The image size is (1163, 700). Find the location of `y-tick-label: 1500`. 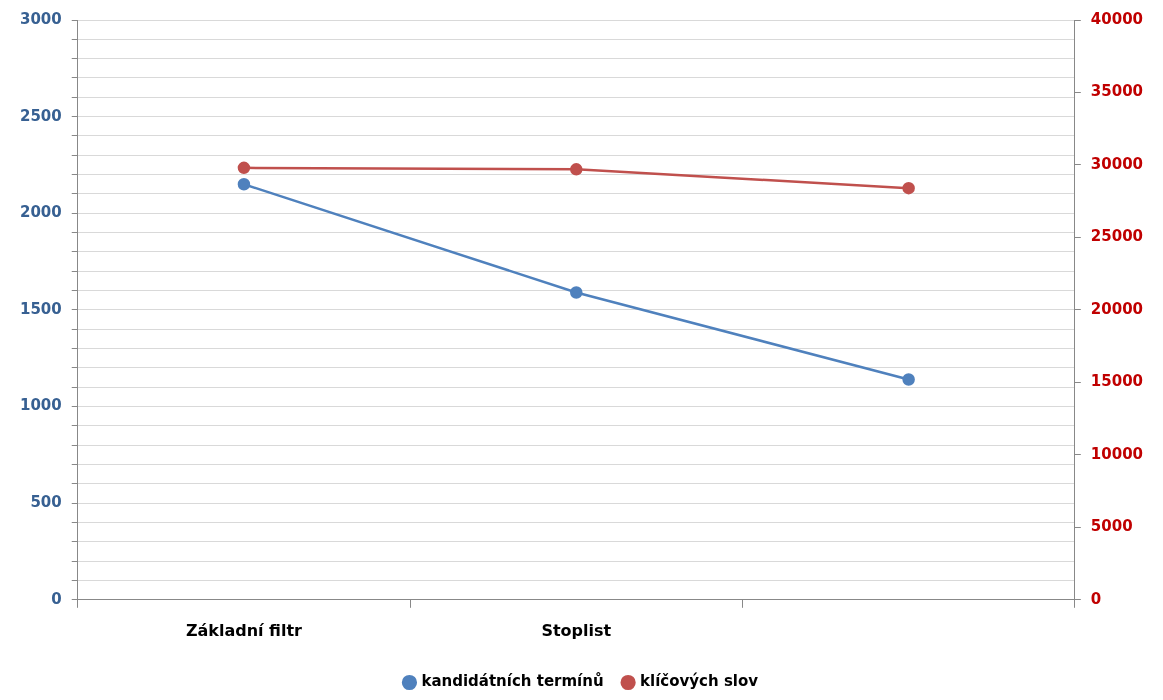

y-tick-label: 1500 is located at coordinates (41, 308).